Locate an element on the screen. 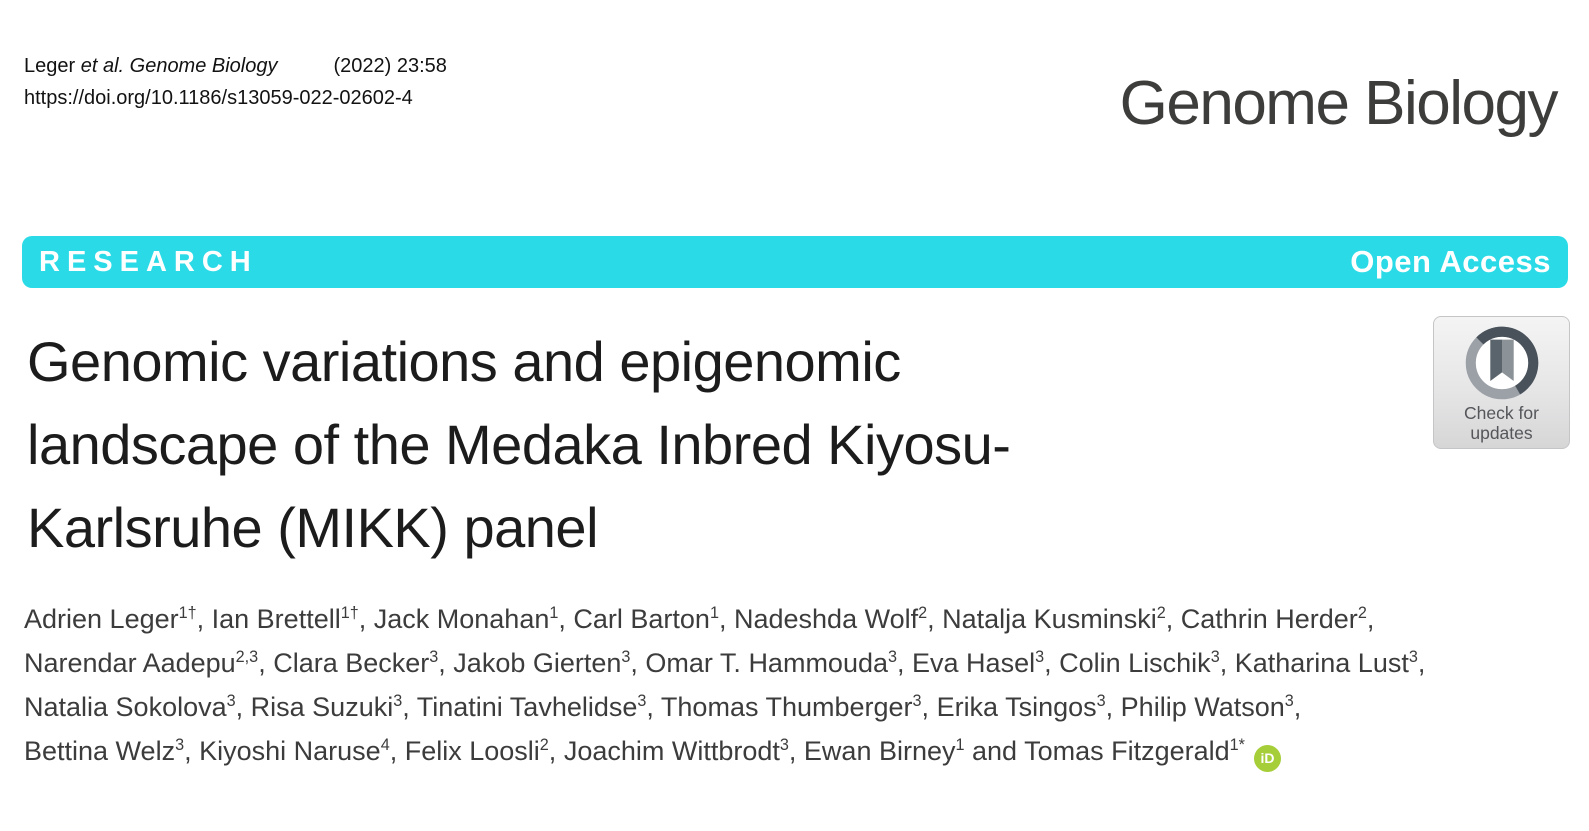 Image resolution: width=1589 pixels, height=831 pixels. orcid-icon: iD is located at coordinates (1267, 758).